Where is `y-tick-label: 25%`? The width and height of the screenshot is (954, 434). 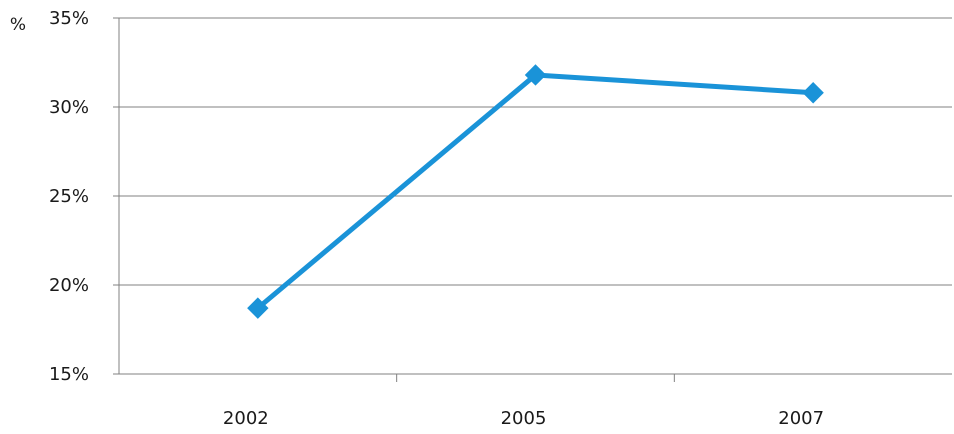
y-tick-label: 25% is located at coordinates (69, 196).